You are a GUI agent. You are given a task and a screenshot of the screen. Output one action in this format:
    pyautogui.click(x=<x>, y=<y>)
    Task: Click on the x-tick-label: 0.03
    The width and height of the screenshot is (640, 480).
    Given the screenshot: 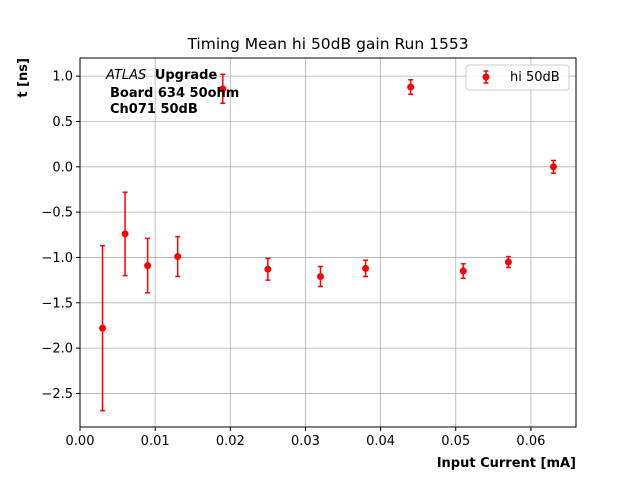 What is the action you would take?
    pyautogui.click(x=305, y=441)
    